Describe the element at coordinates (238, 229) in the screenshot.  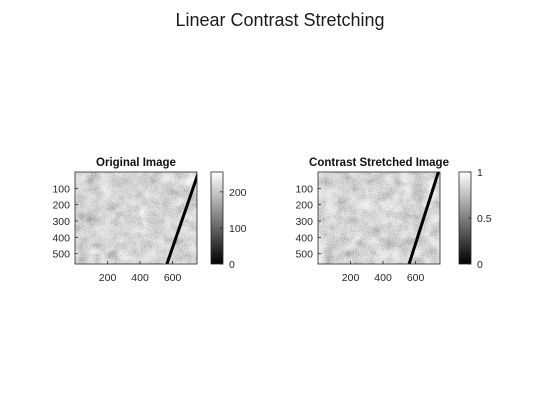
I see `colorbar-tick-label: 100` at that location.